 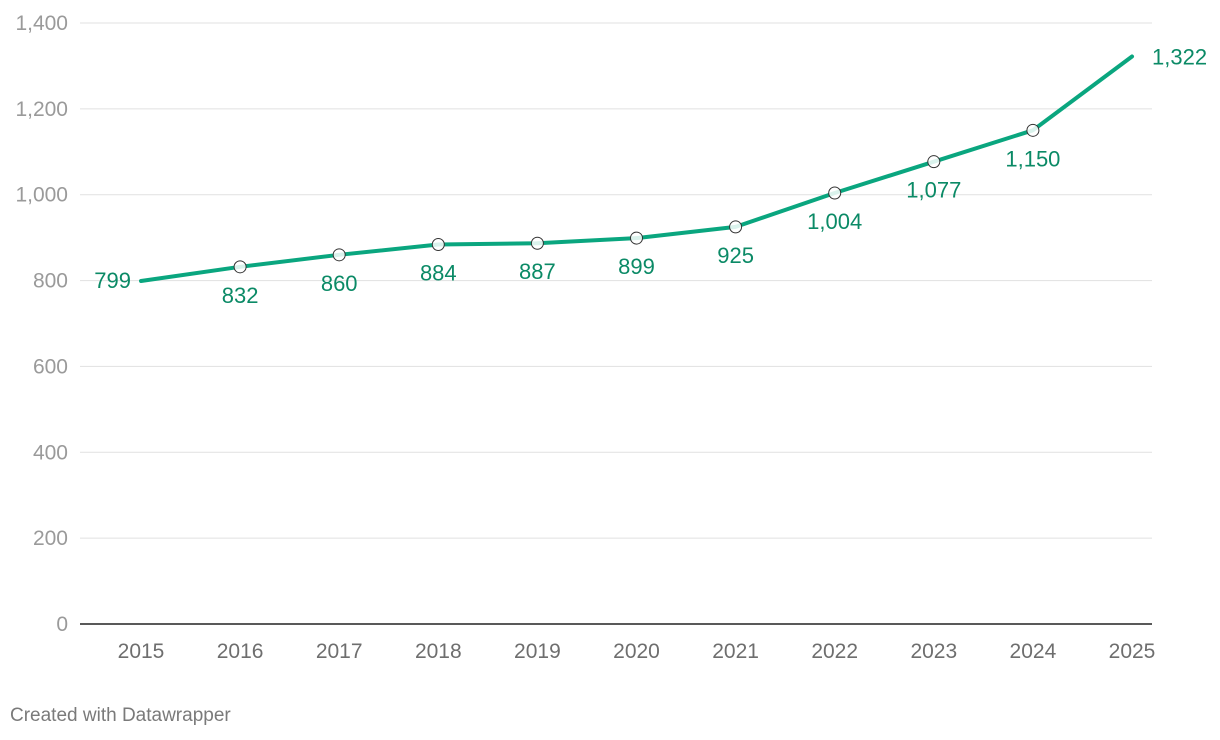 I want to click on x-tick-label: 2018, so click(x=438, y=651).